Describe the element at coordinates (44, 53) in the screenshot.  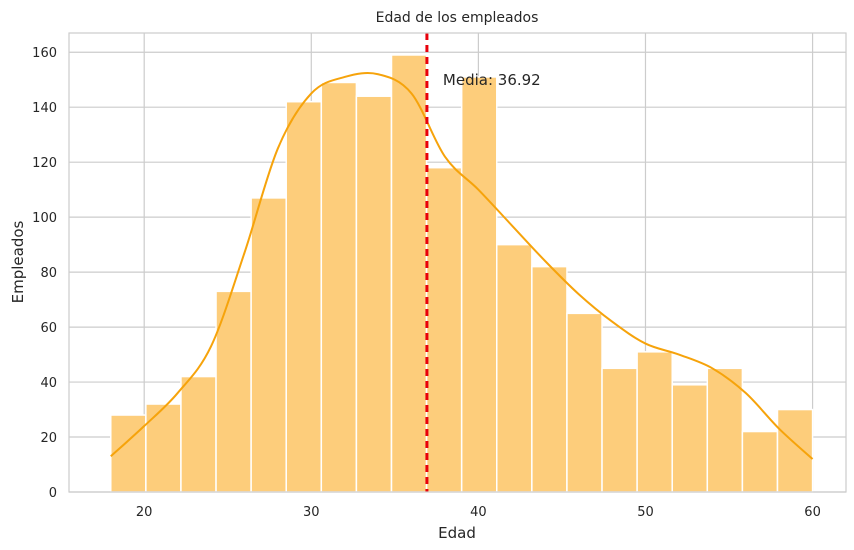
I see `y-tick-label: 160` at that location.